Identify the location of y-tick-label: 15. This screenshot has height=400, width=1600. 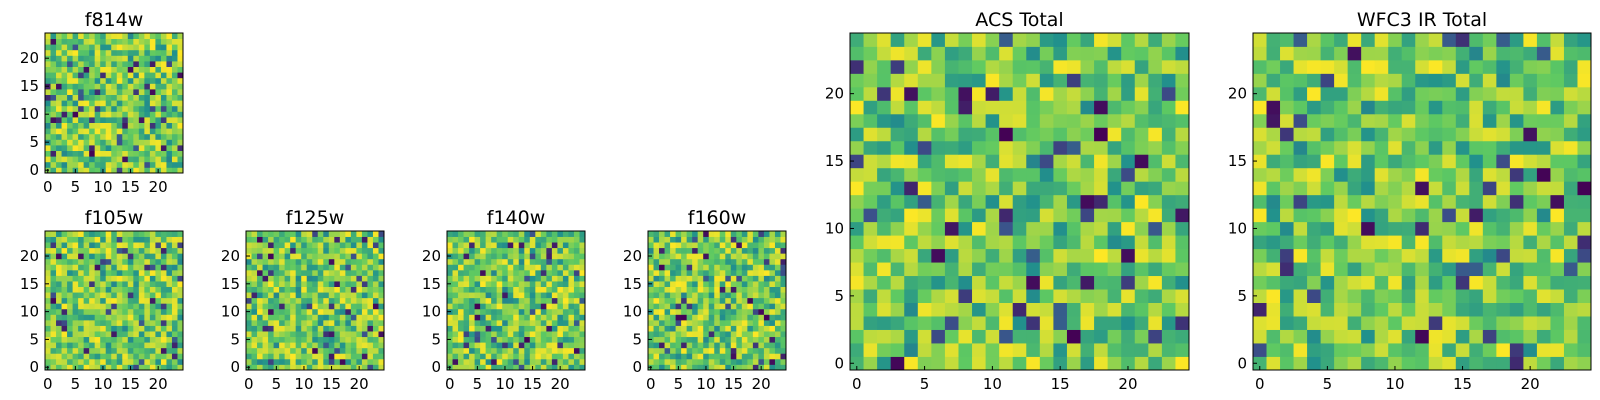
(632, 284).